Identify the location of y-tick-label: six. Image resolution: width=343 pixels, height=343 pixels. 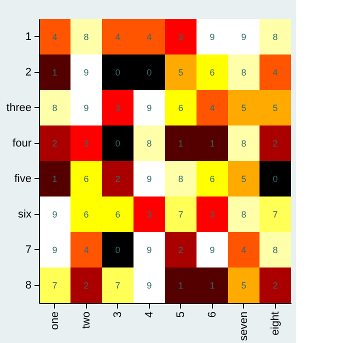
(25, 214).